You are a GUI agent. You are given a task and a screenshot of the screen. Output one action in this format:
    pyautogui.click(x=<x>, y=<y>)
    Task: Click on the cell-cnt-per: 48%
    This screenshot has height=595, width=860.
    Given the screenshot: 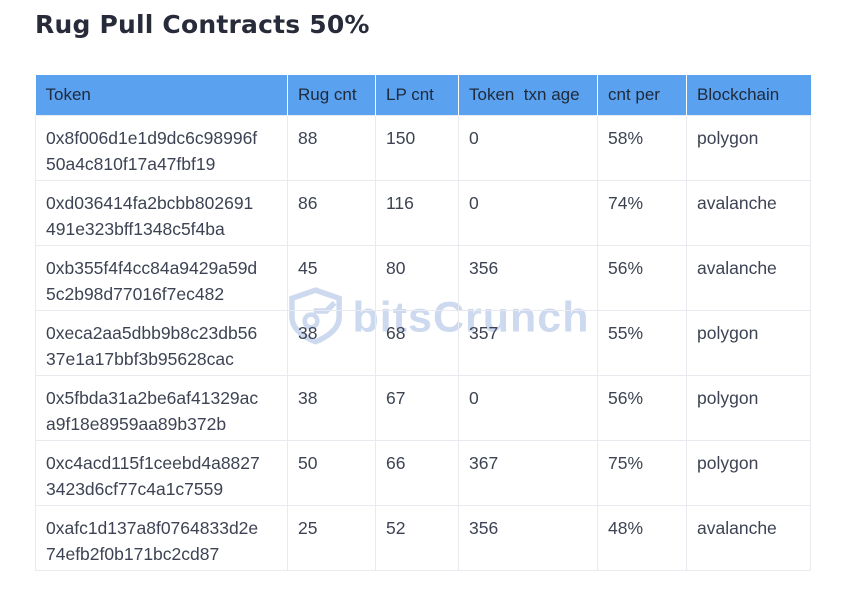 What is the action you would take?
    pyautogui.click(x=642, y=538)
    